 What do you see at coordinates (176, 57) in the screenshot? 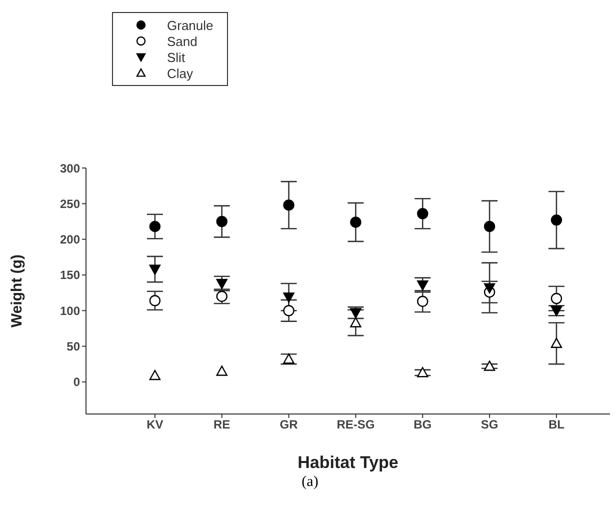
I see `legend-label: Slit` at bounding box center [176, 57].